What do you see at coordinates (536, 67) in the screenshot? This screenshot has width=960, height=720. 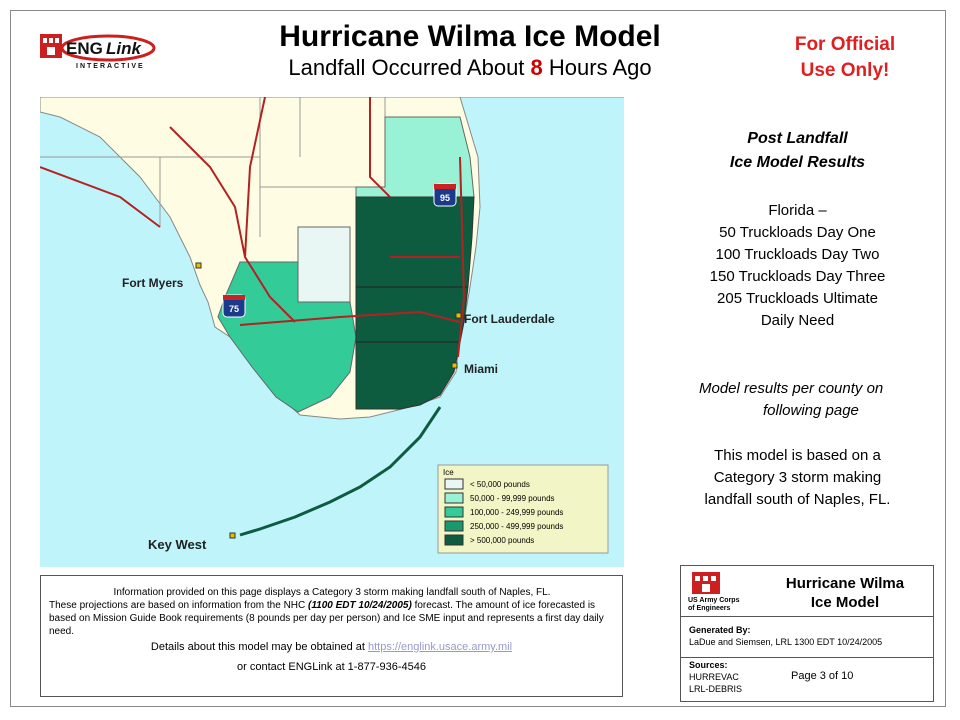 I see `hours-since-landfall: 8` at bounding box center [536, 67].